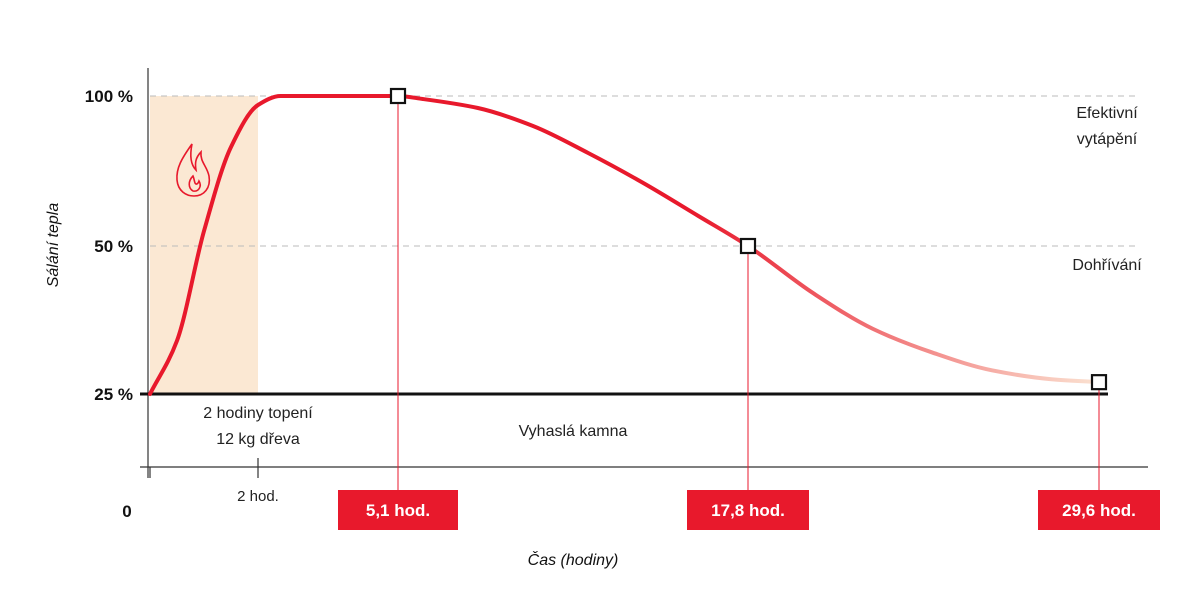 This screenshot has width=1200, height=600. What do you see at coordinates (258, 439) in the screenshot?
I see `heating-annotation-line2: 12 kg dřeva` at bounding box center [258, 439].